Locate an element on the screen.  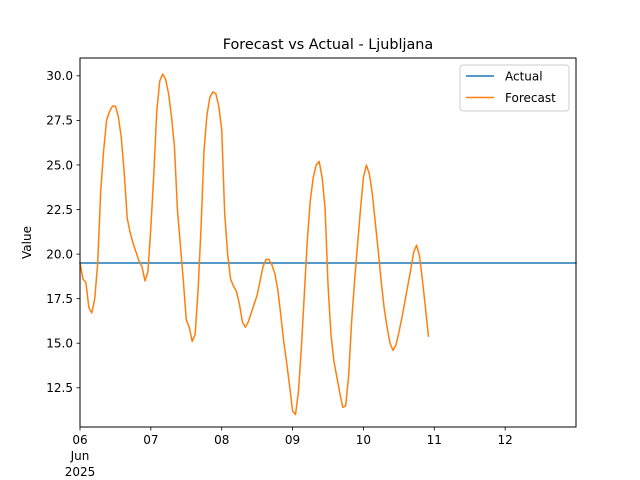
x-tick-label: 11 is located at coordinates (434, 440).